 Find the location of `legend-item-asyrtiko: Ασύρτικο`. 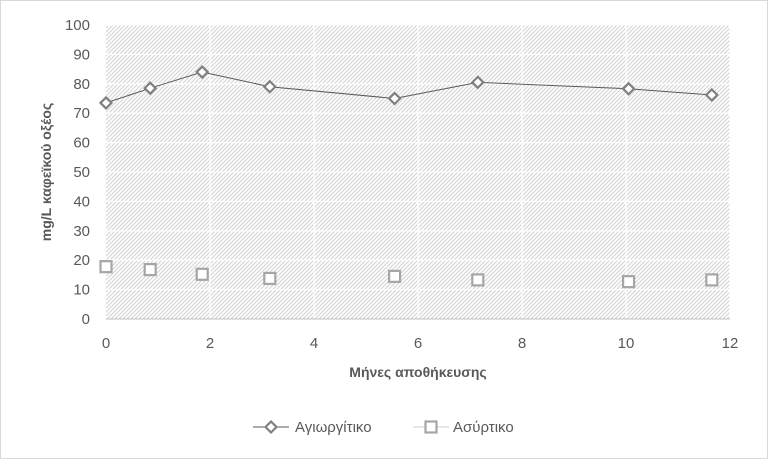

legend-item-asyrtiko: Ασύρτικο is located at coordinates (463, 427).